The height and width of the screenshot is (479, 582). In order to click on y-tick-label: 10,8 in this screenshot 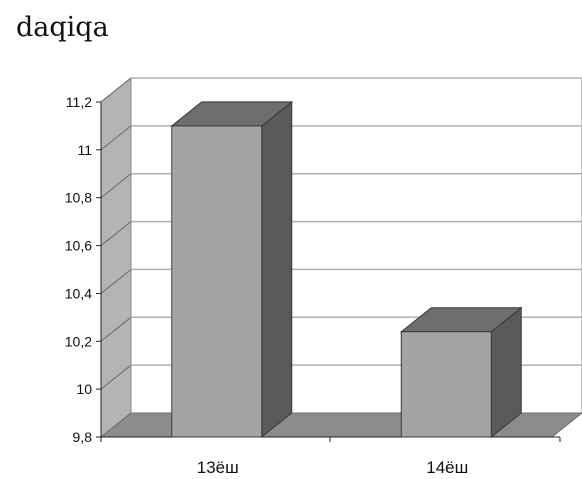, I will do `click(78, 198)`.